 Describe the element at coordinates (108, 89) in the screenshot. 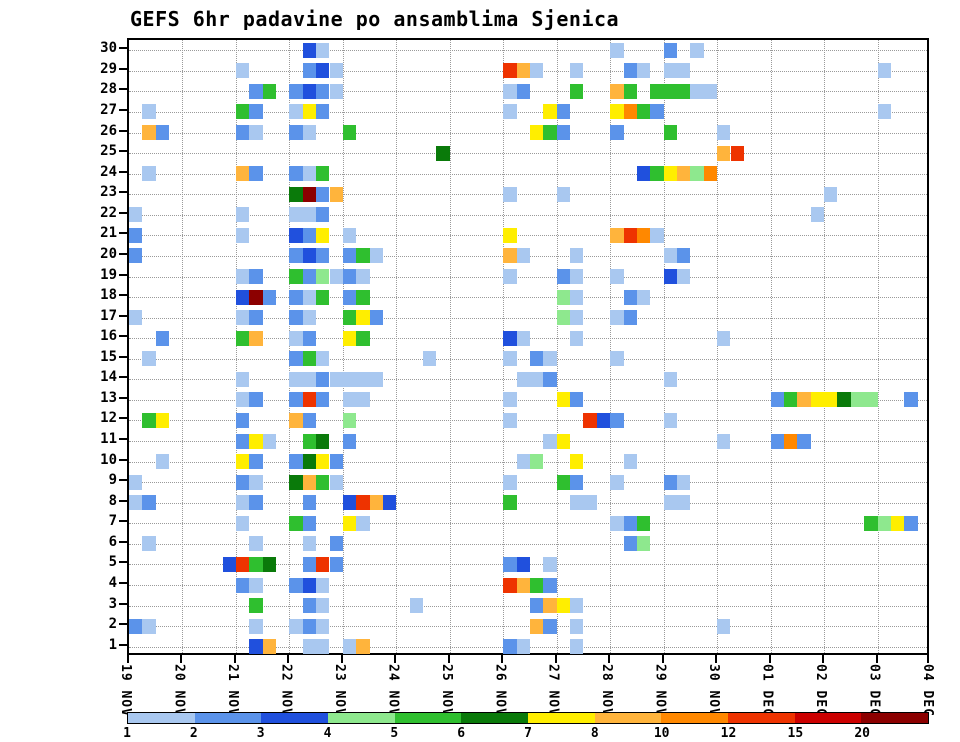

I see `y-axis-label: 28` at that location.